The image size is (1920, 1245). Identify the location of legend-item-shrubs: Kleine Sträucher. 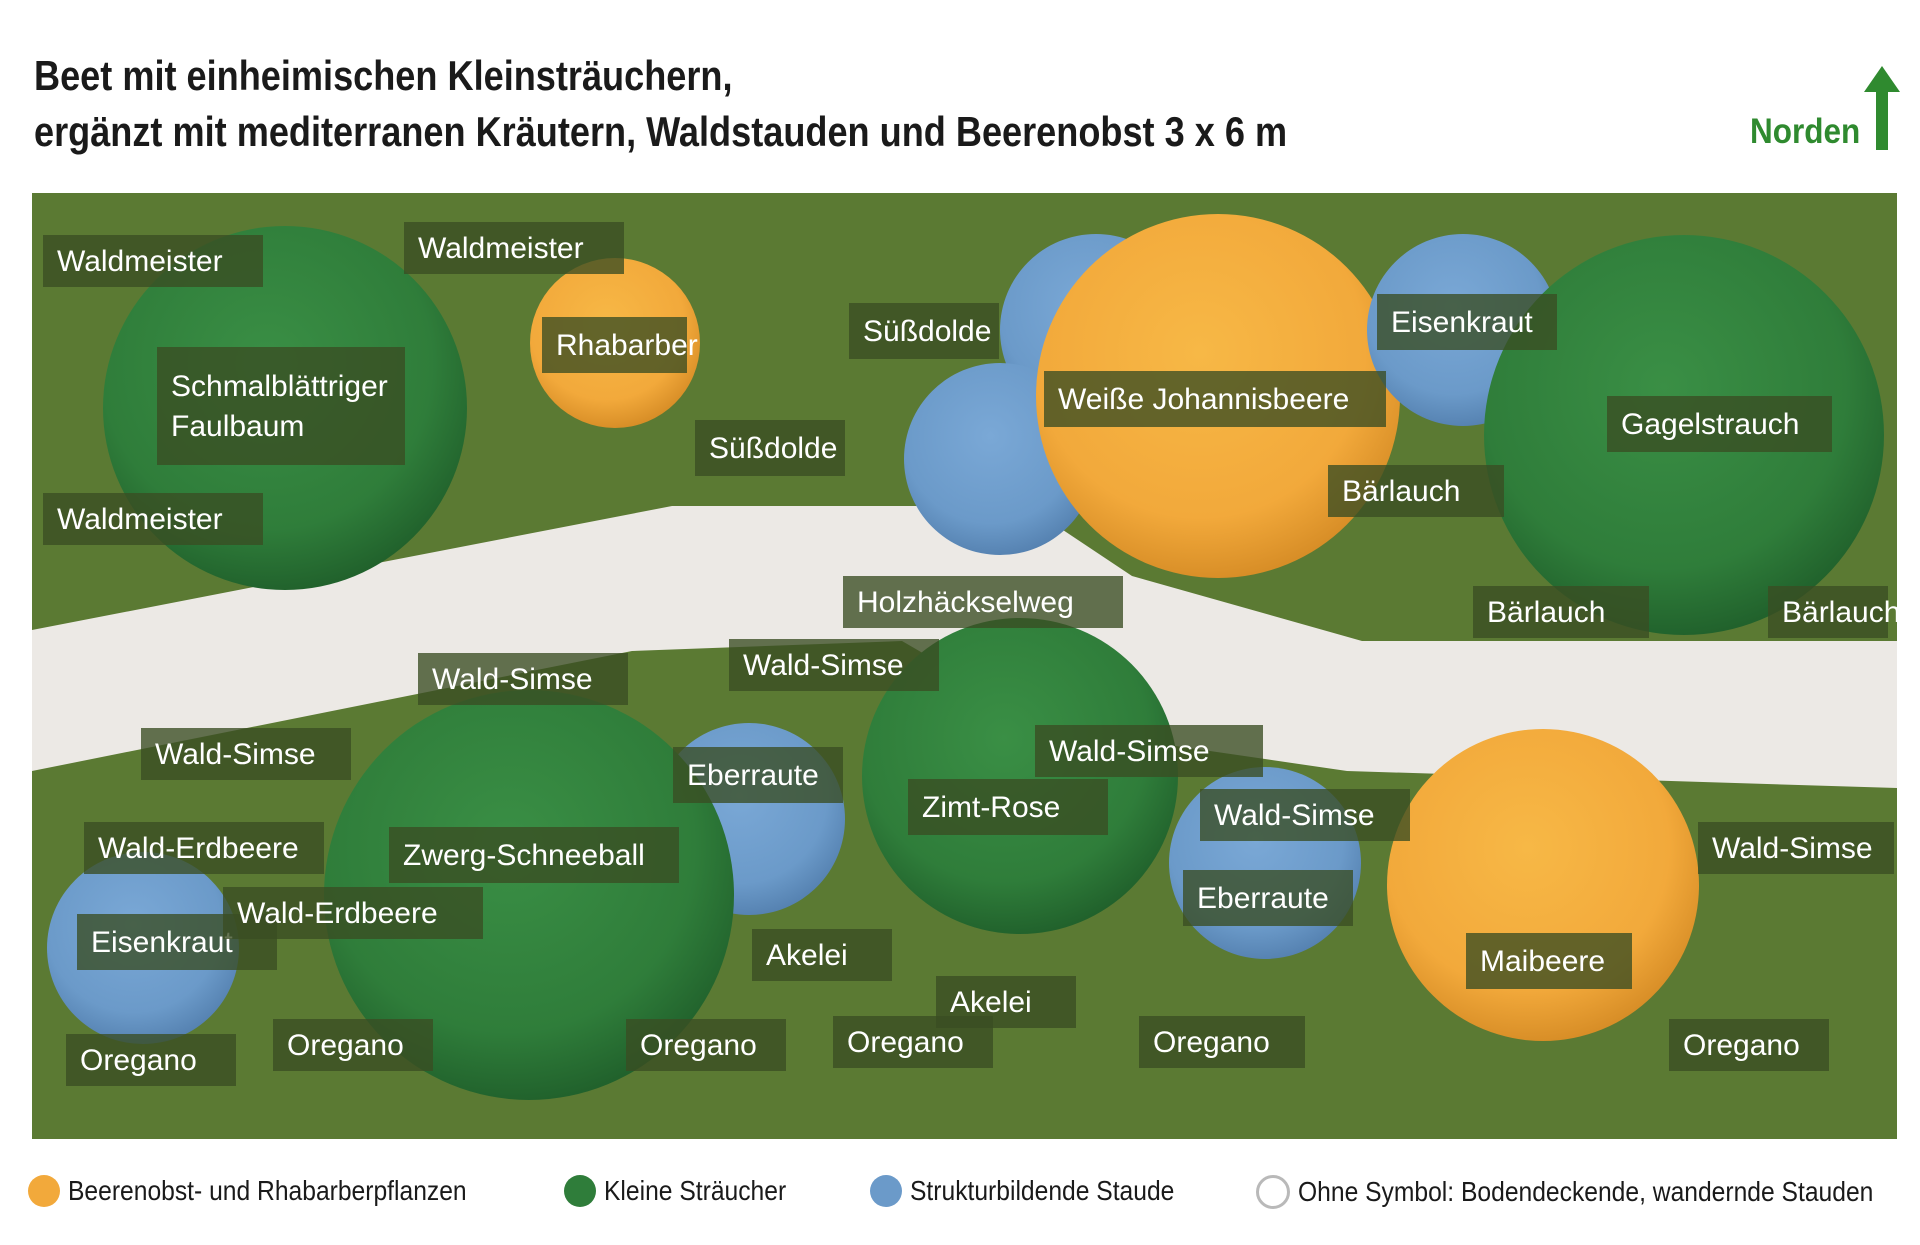
(687, 1191).